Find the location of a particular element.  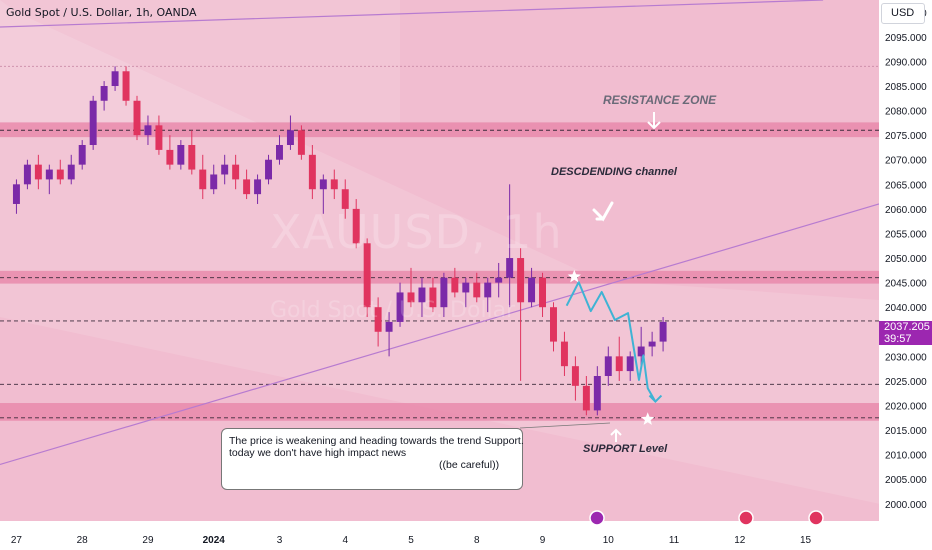

currency-button: USD is located at coordinates (903, 13).